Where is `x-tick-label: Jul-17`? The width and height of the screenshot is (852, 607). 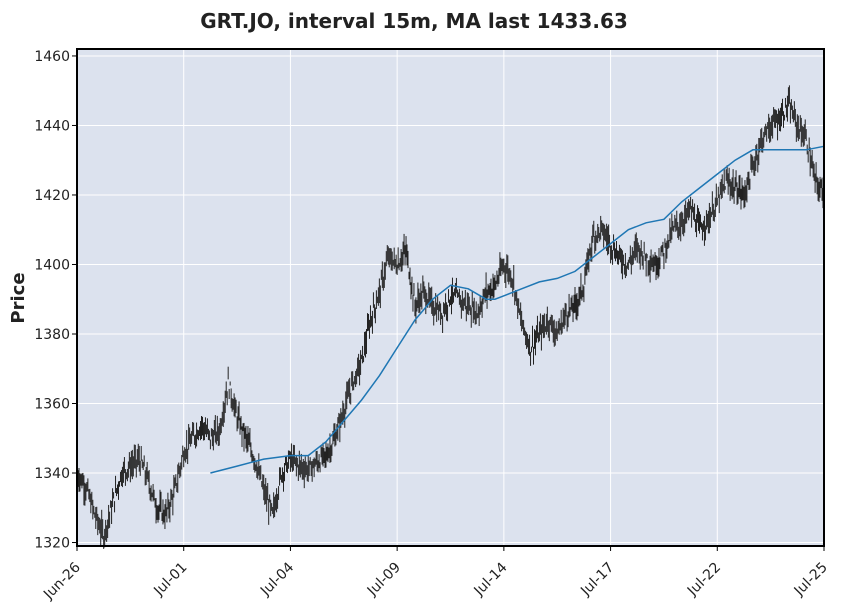 x-tick-label: Jul-17 is located at coordinates (597, 580).